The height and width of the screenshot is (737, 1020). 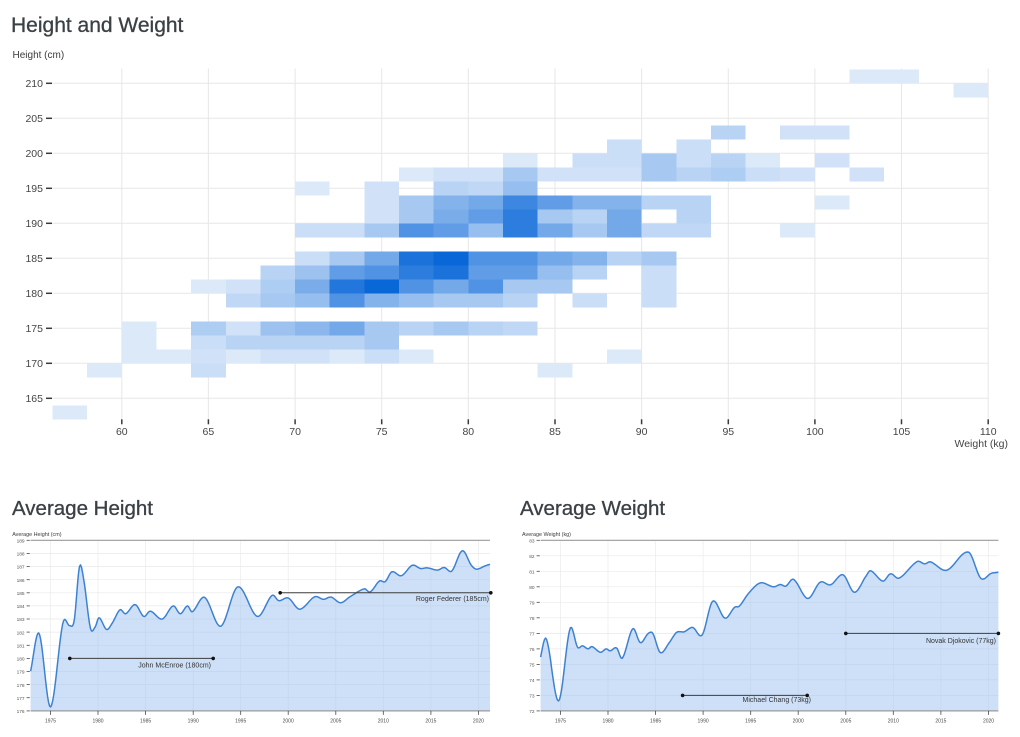 I want to click on svg-text: 65, so click(x=209, y=432).